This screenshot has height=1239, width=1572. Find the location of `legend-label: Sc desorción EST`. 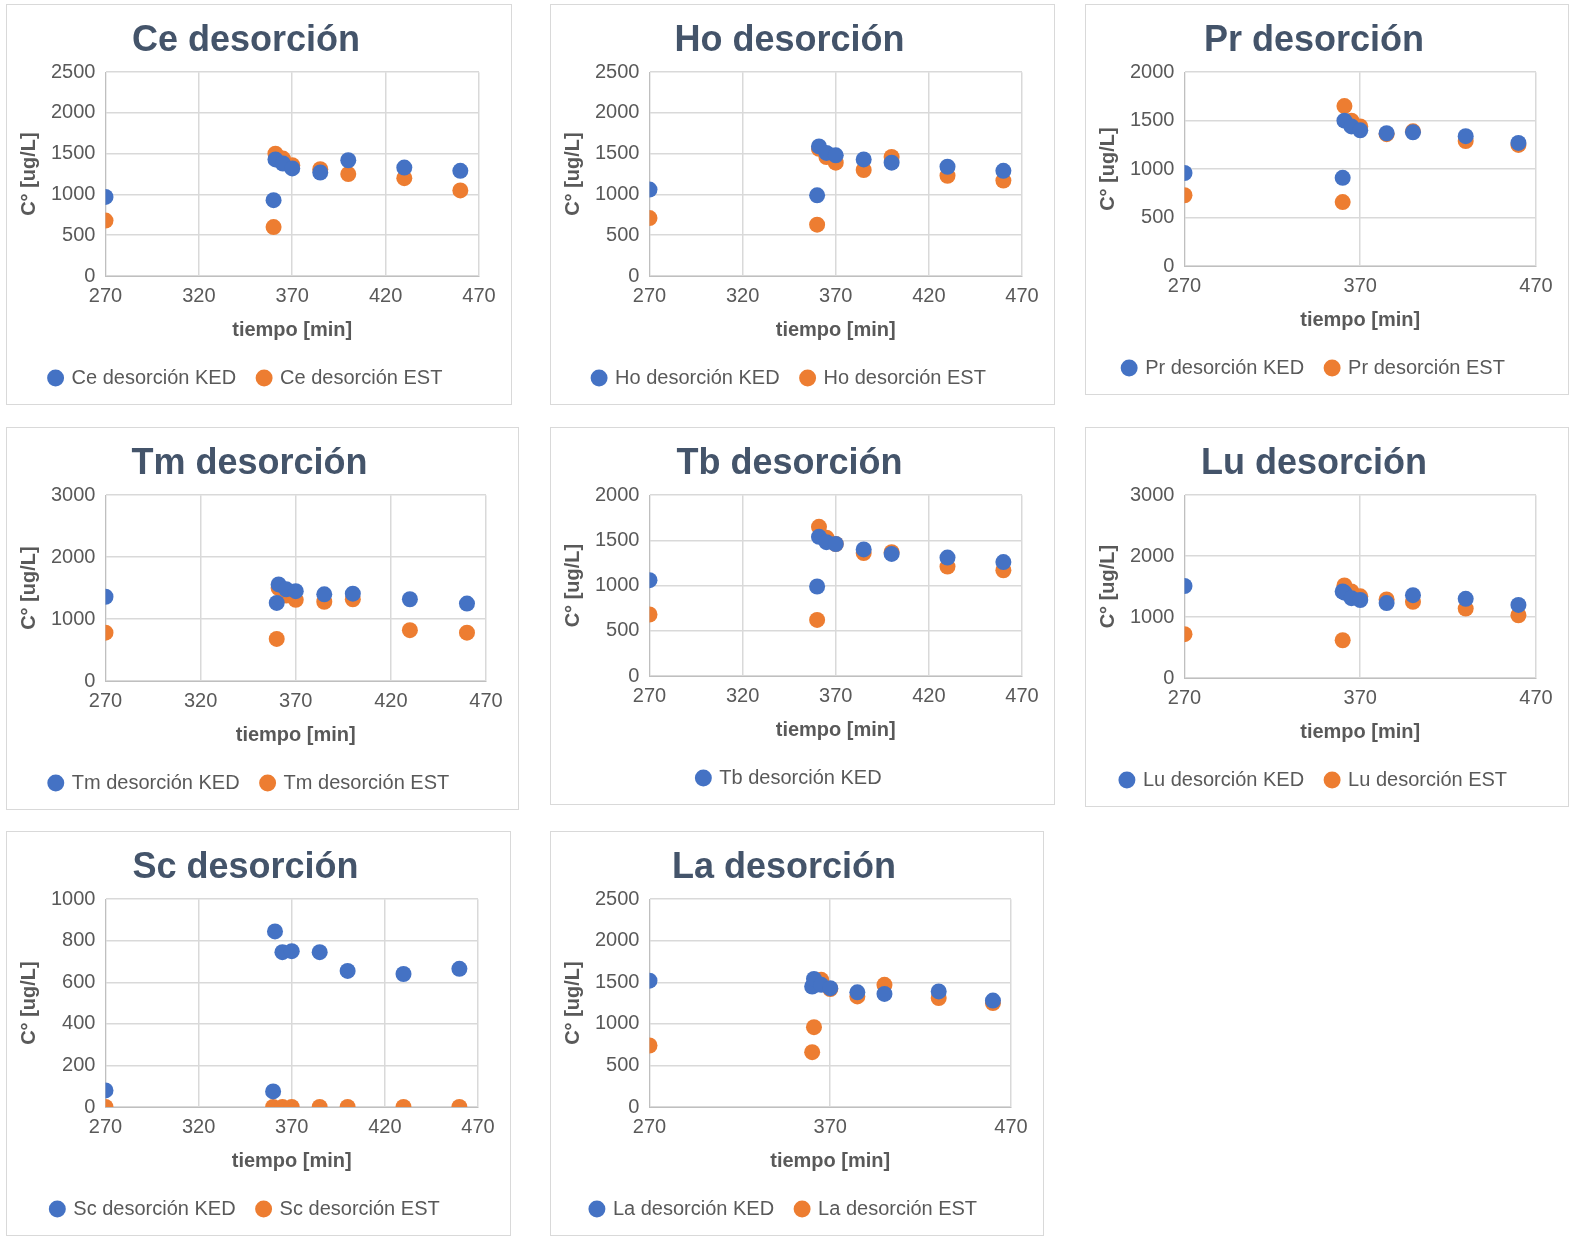

legend-label: Sc desorción EST is located at coordinates (359, 1207).